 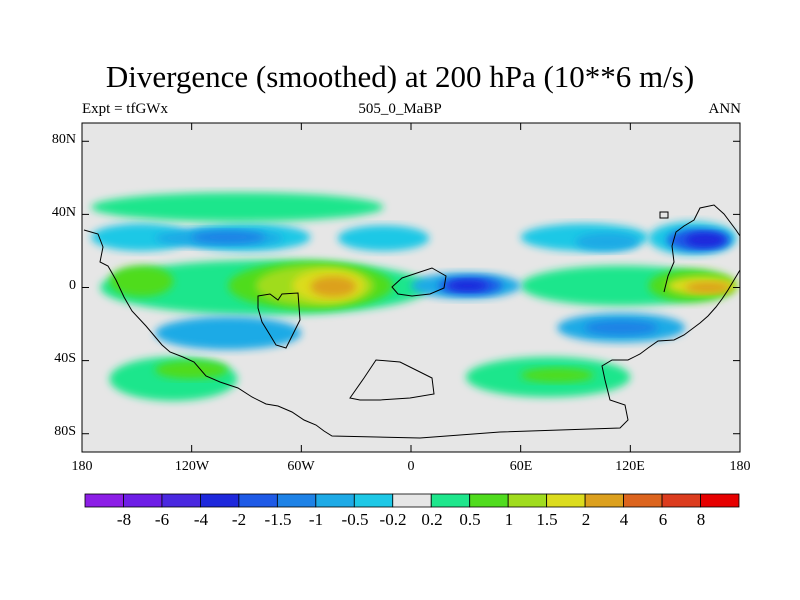 What do you see at coordinates (393, 519) in the screenshot?
I see `colorbar-label: -0.2` at bounding box center [393, 519].